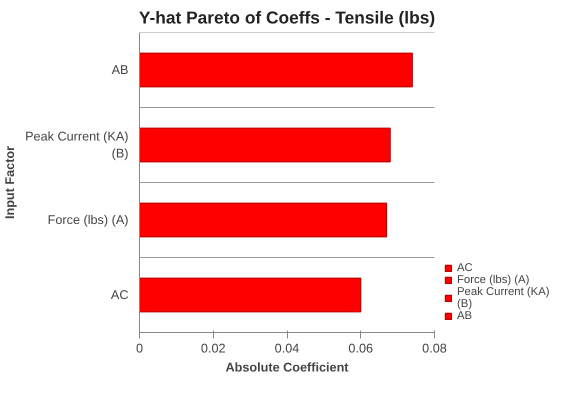 The image size is (587, 419). What do you see at coordinates (503, 298) in the screenshot?
I see `legend-label: Peak Current (KA) (B)` at bounding box center [503, 298].